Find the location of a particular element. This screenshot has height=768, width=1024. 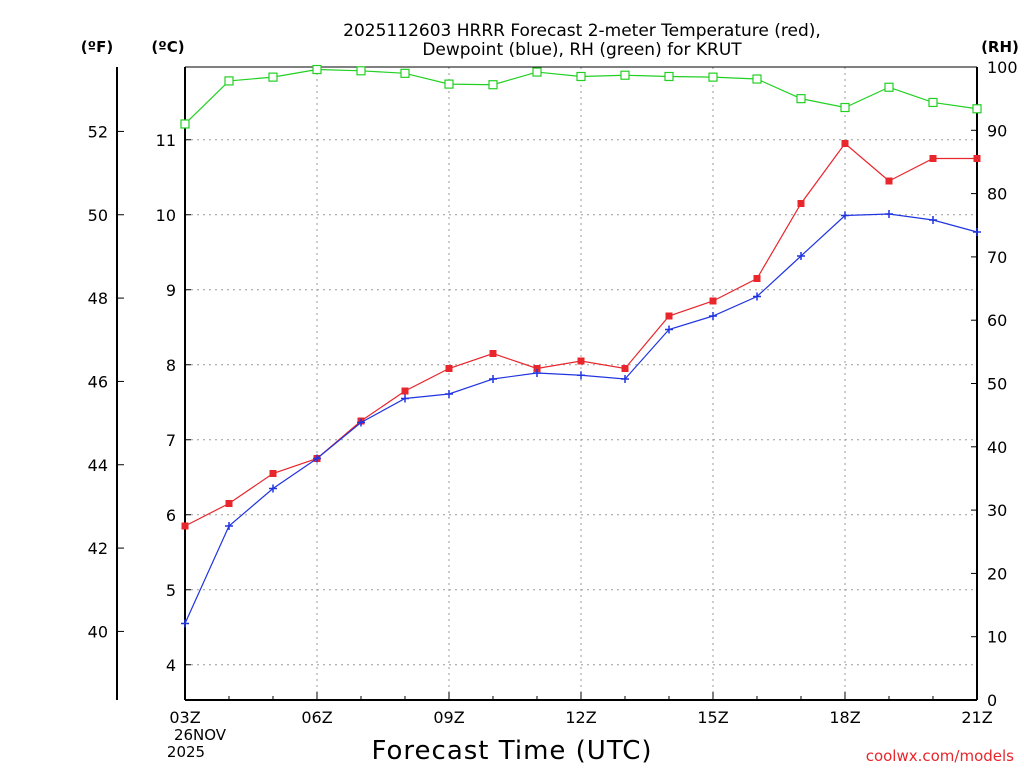

fahrenheit-tick-label: 52 is located at coordinates (98, 131).